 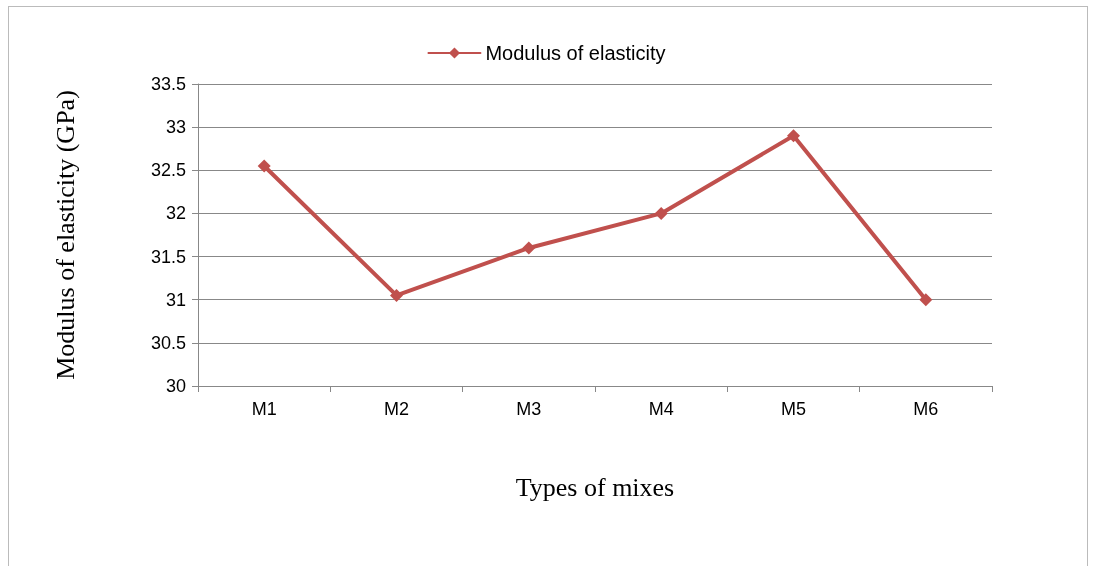 What do you see at coordinates (168, 256) in the screenshot?
I see `y-tick-label: 31.5` at bounding box center [168, 256].